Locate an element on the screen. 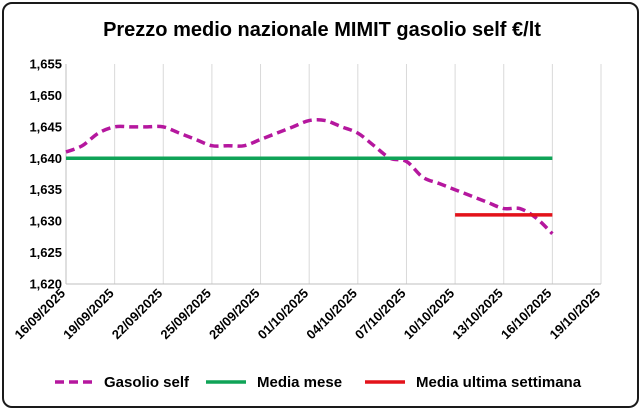  x-tick-label: 16/10/2025 is located at coordinates (526, 314).